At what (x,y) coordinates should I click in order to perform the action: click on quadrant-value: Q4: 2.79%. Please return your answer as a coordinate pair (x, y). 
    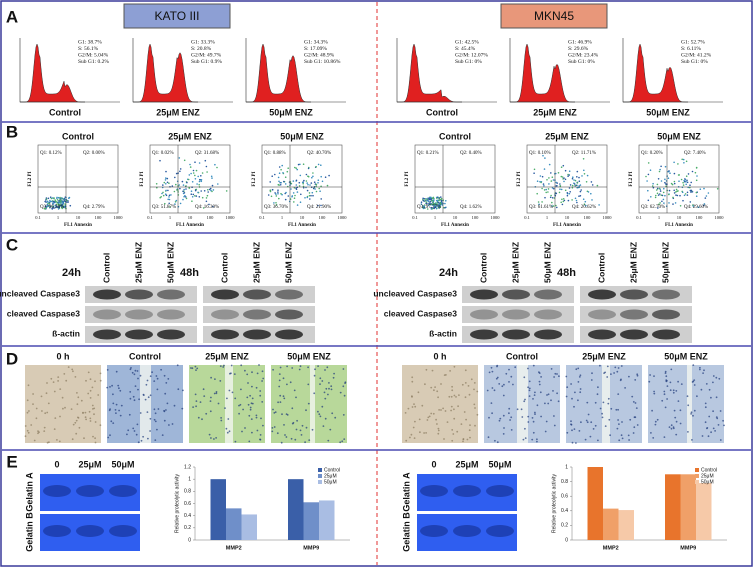
    Looking at the image, I should click on (94, 207).